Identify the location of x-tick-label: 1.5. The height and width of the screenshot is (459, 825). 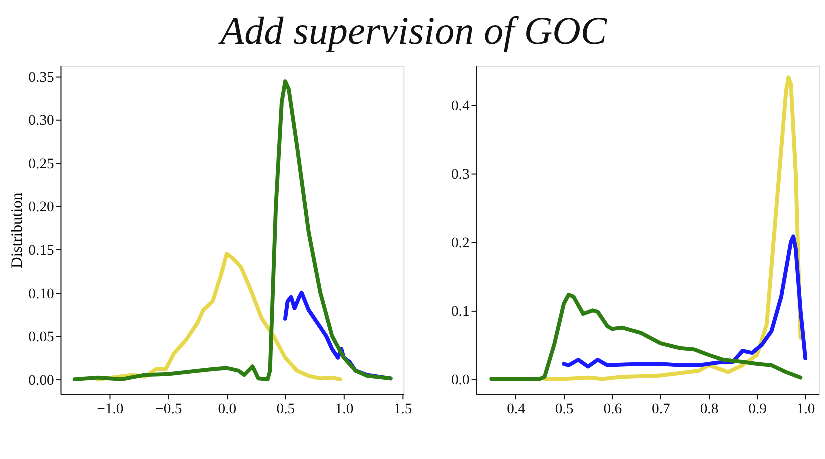
(403, 409).